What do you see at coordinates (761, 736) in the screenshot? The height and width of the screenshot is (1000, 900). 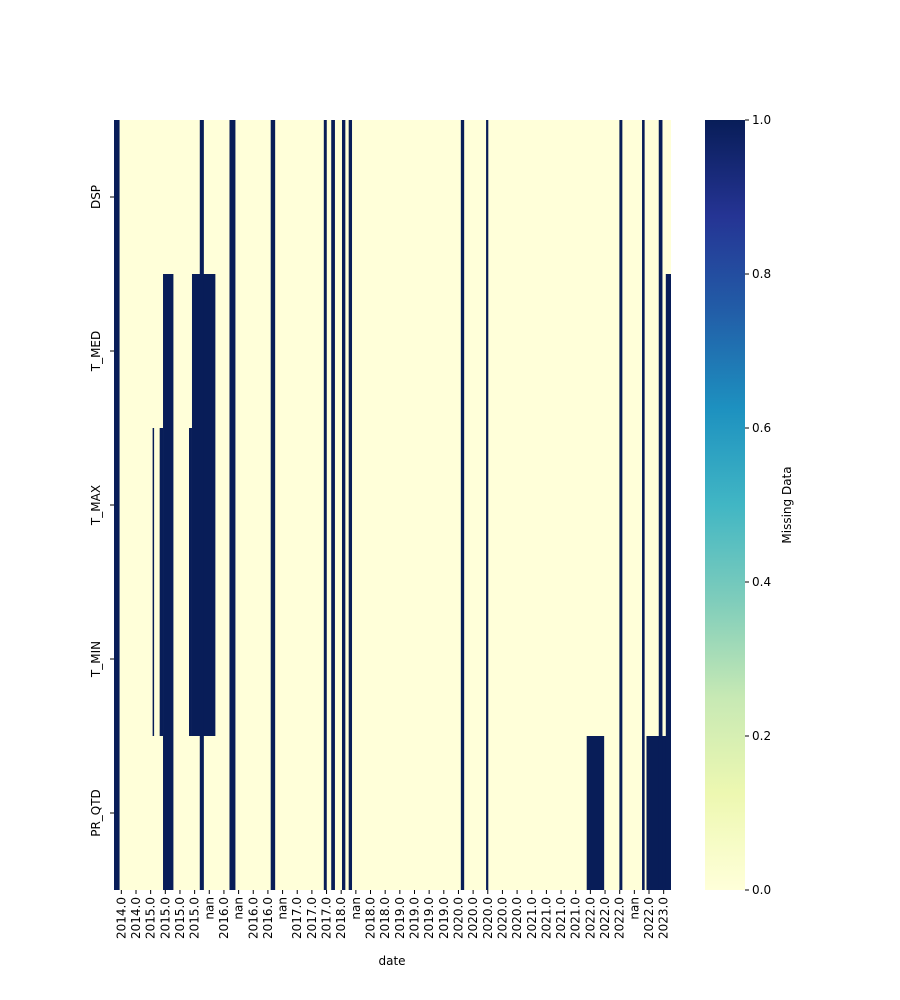 I see `colorbar-tick-label: 0.2` at bounding box center [761, 736].